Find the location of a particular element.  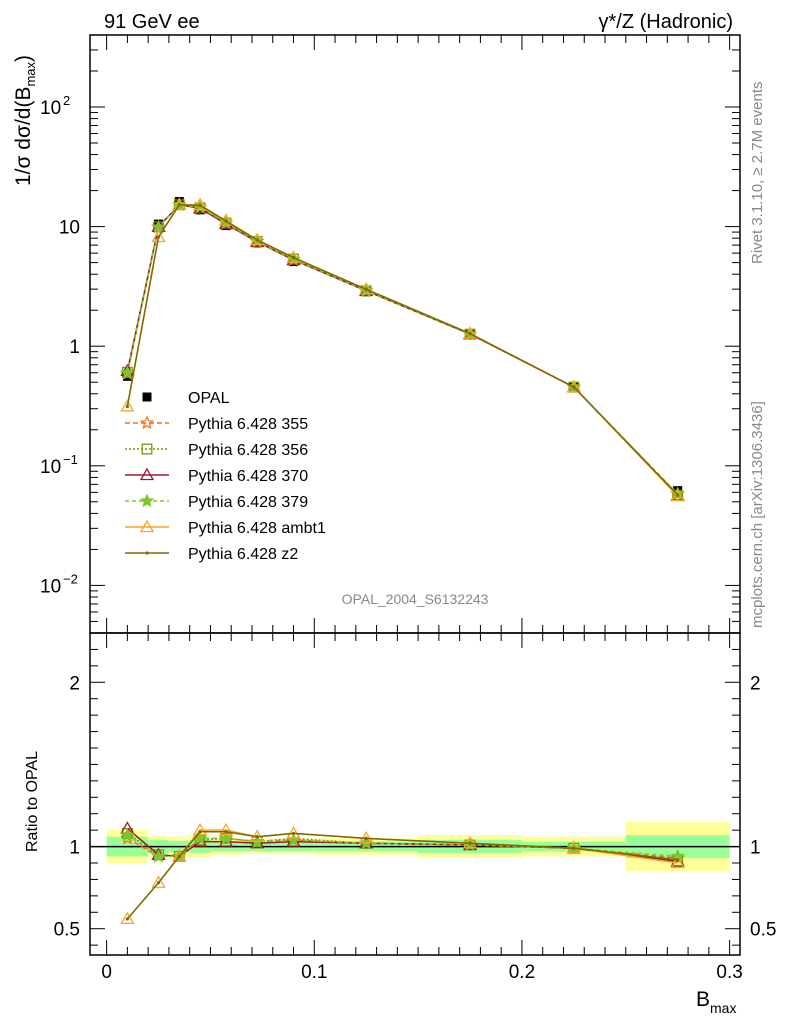

legend-label: Pythia 6.428 ambt1 is located at coordinates (257, 528).